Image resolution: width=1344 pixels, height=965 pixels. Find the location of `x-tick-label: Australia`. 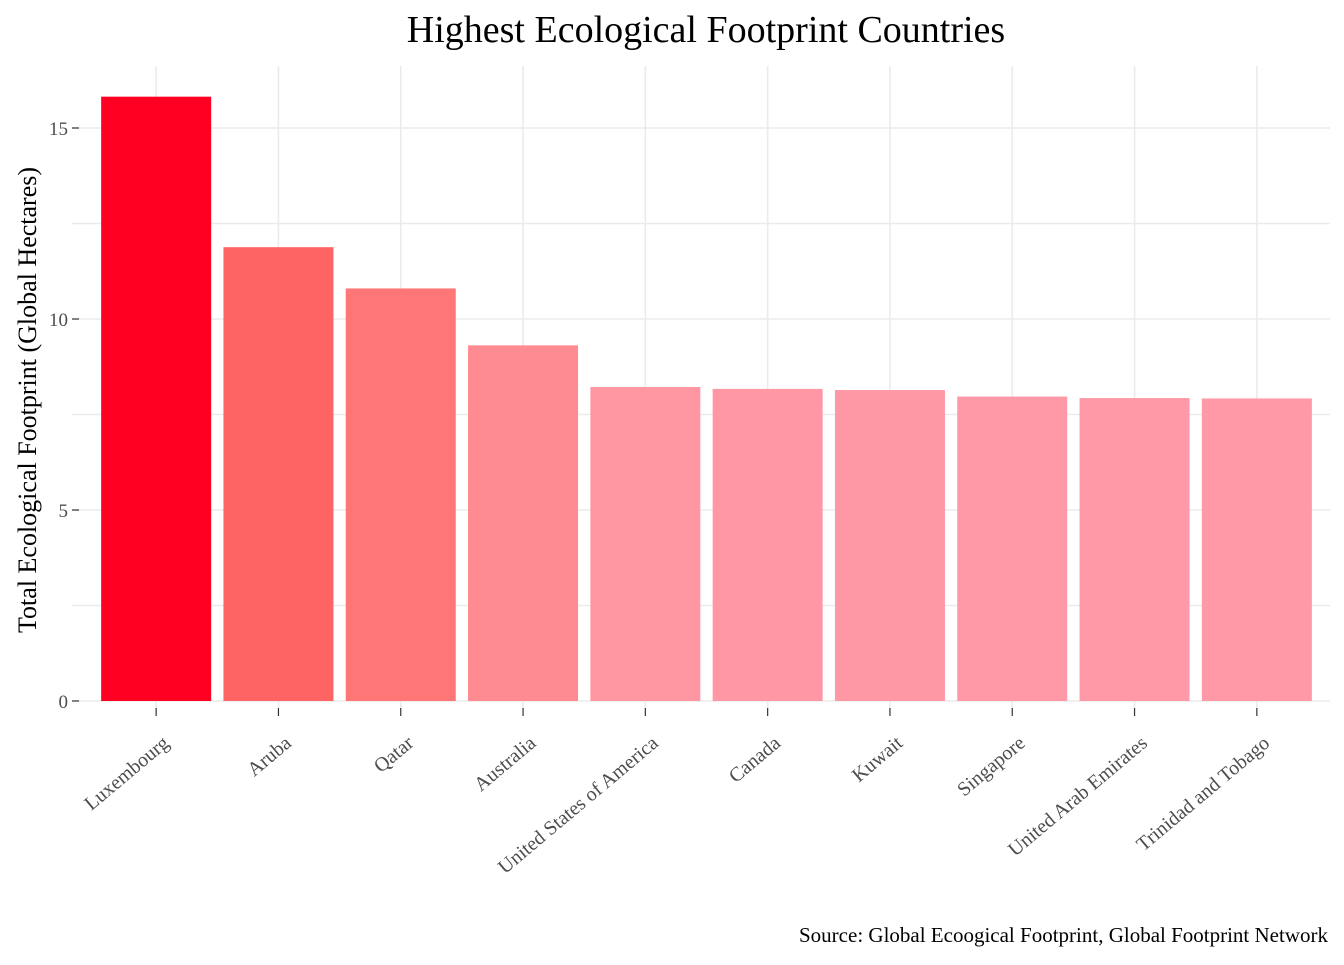

x-tick-label: Australia is located at coordinates (505, 764).